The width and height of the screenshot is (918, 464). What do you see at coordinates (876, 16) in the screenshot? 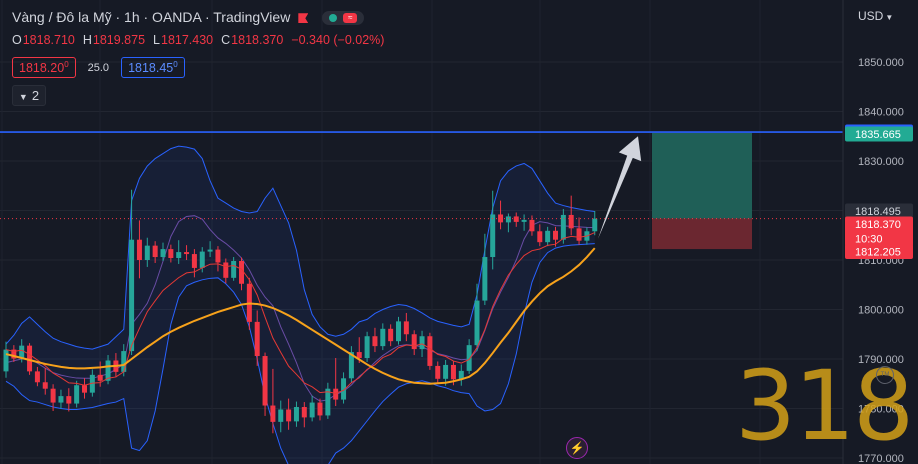
I see `currency-selector: USD ▼` at bounding box center [876, 16].